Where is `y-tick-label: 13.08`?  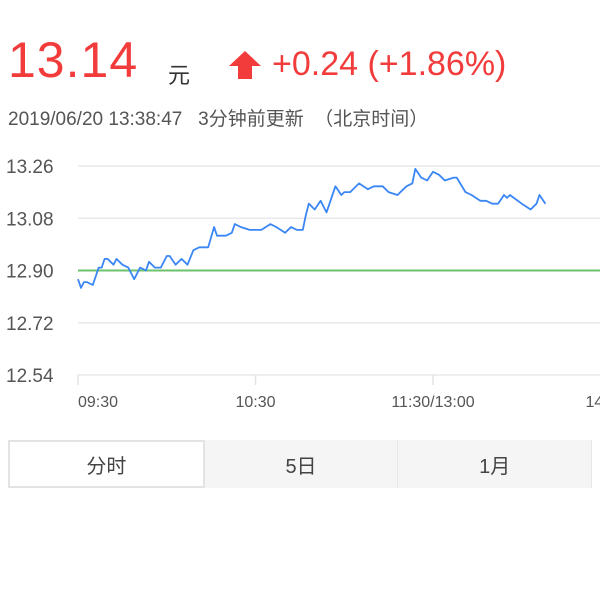 y-tick-label: 13.08 is located at coordinates (30, 219).